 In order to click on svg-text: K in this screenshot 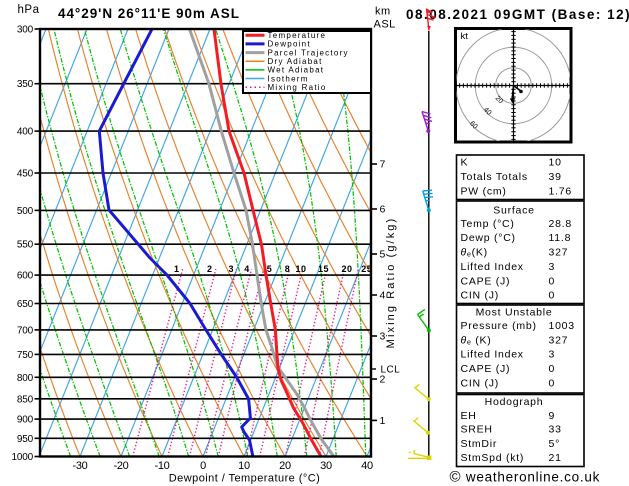, I will do `click(465, 163)`.